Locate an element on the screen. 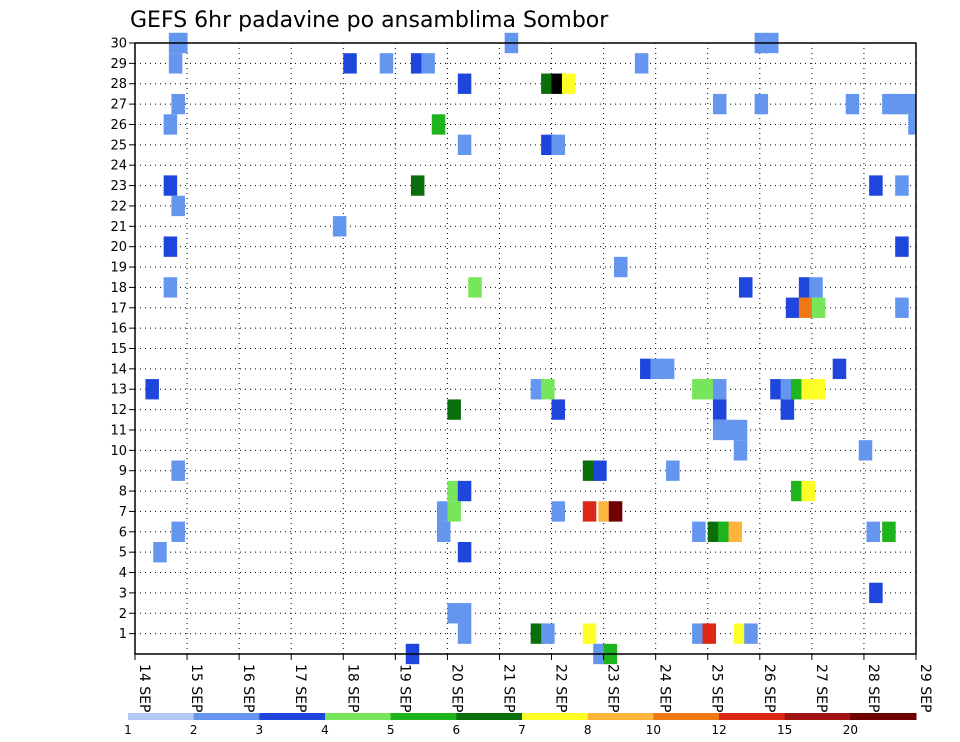 The width and height of the screenshot is (960, 742). y-tick-label: 2 is located at coordinates (123, 614).